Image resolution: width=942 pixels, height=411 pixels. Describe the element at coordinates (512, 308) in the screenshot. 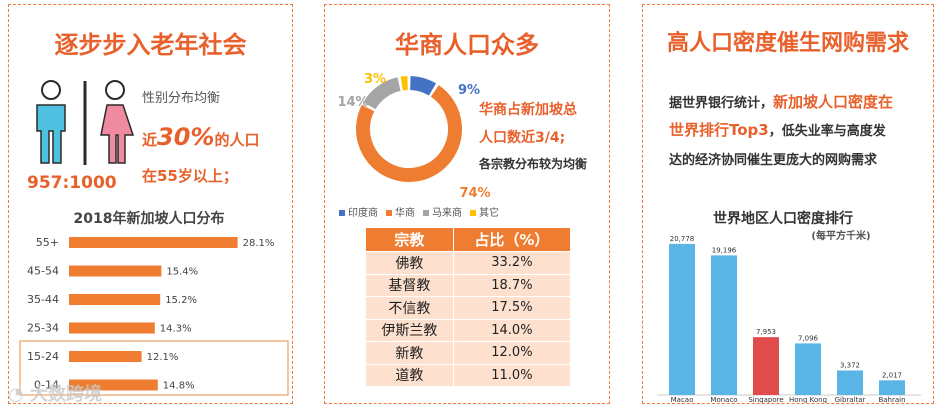

I see `table-cell: 17.5%` at that location.